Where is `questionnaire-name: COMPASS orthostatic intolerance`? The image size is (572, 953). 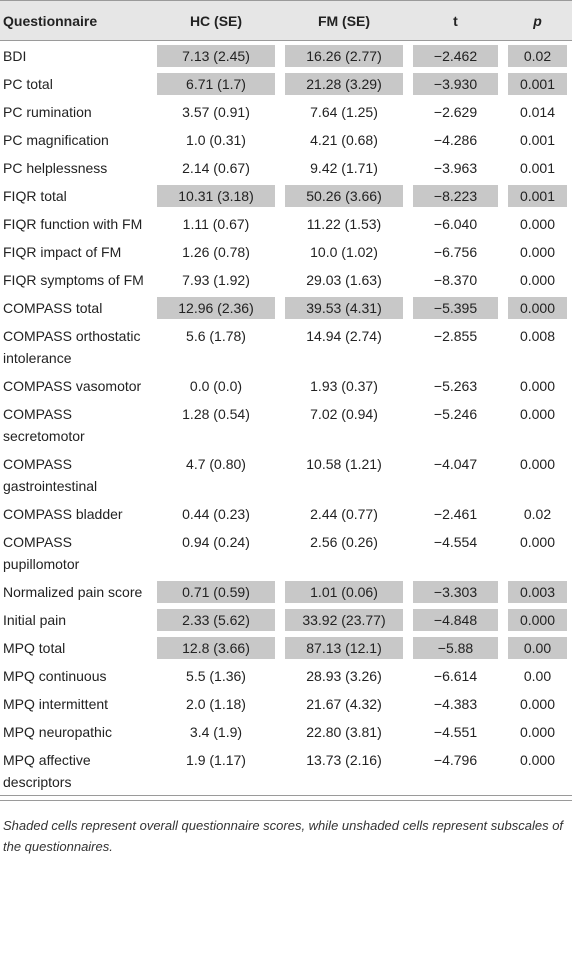
questionnaire-name: COMPASS orthostatic intolerance is located at coordinates (72, 347).